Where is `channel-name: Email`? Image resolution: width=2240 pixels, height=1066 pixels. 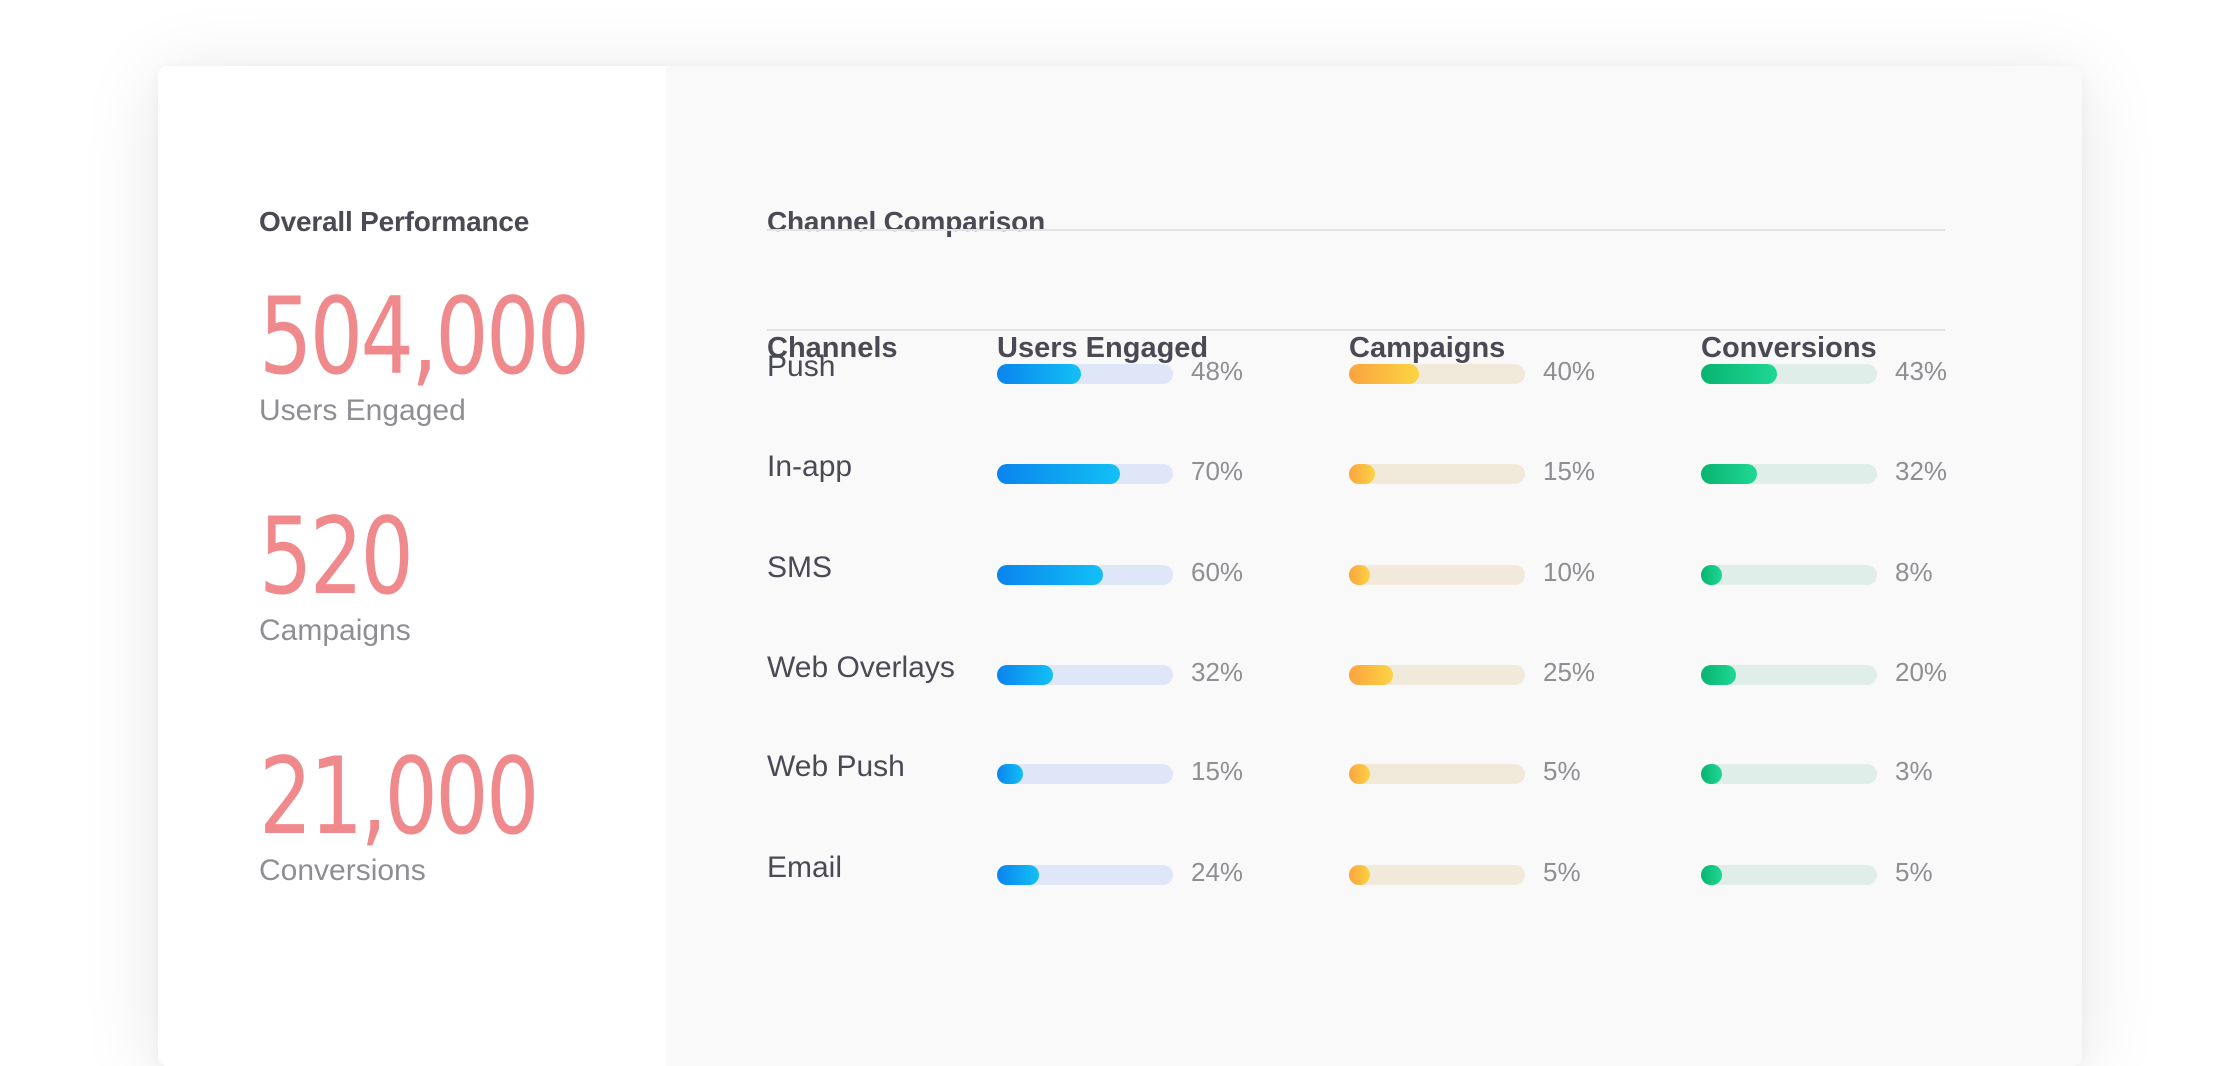 channel-name: Email is located at coordinates (805, 867).